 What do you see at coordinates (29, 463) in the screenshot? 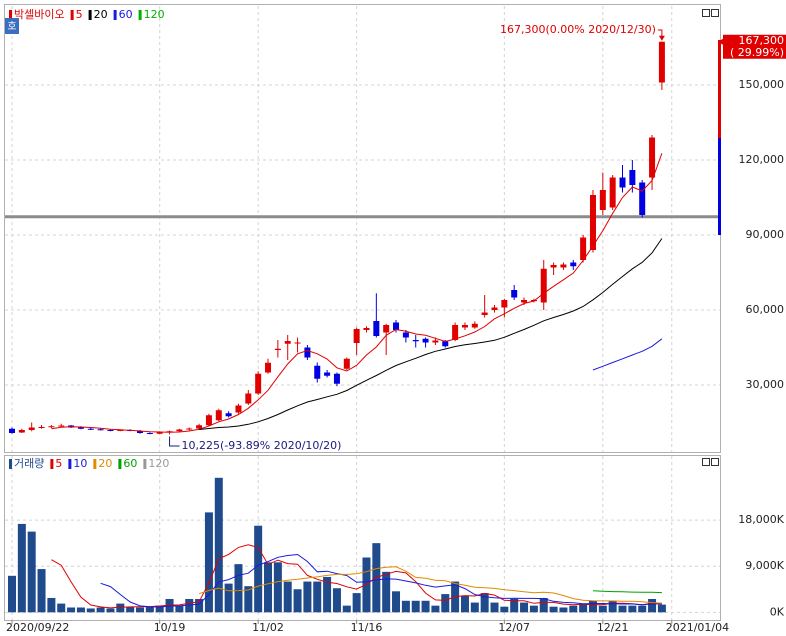
I see `legend-label: 거래량` at bounding box center [29, 463].